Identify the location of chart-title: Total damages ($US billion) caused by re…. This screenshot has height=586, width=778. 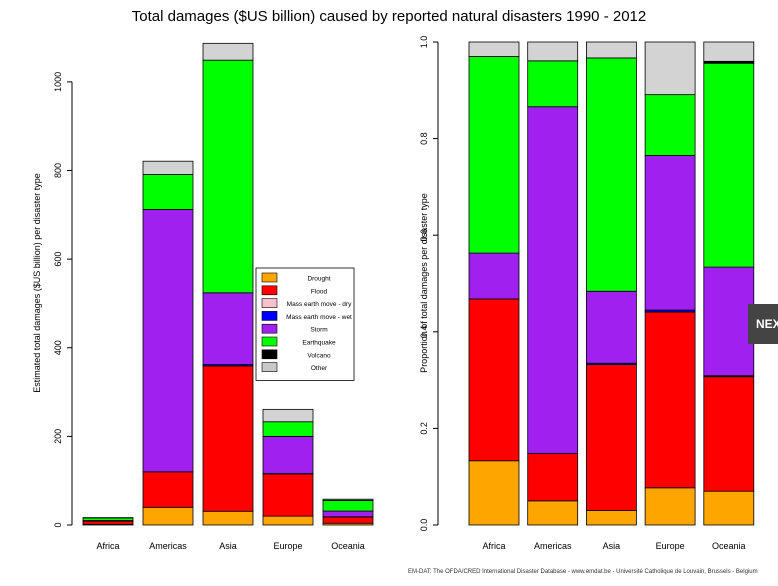
(389, 16).